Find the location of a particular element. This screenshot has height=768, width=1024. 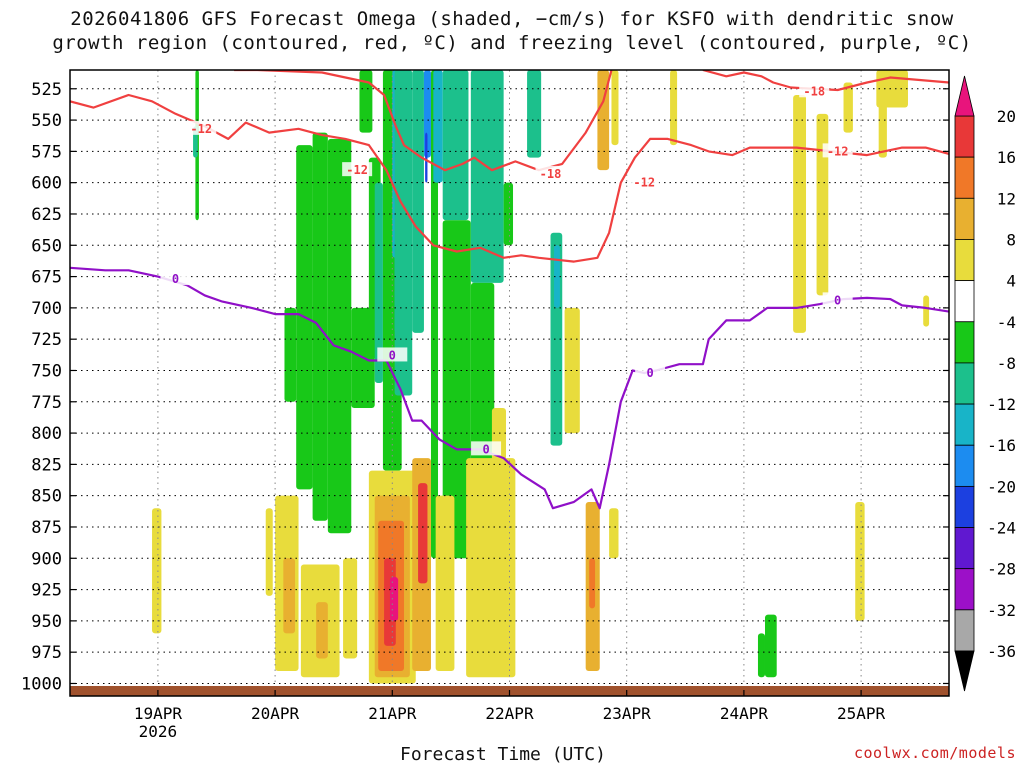

y-tick-label: 700 is located at coordinates (46, 309).